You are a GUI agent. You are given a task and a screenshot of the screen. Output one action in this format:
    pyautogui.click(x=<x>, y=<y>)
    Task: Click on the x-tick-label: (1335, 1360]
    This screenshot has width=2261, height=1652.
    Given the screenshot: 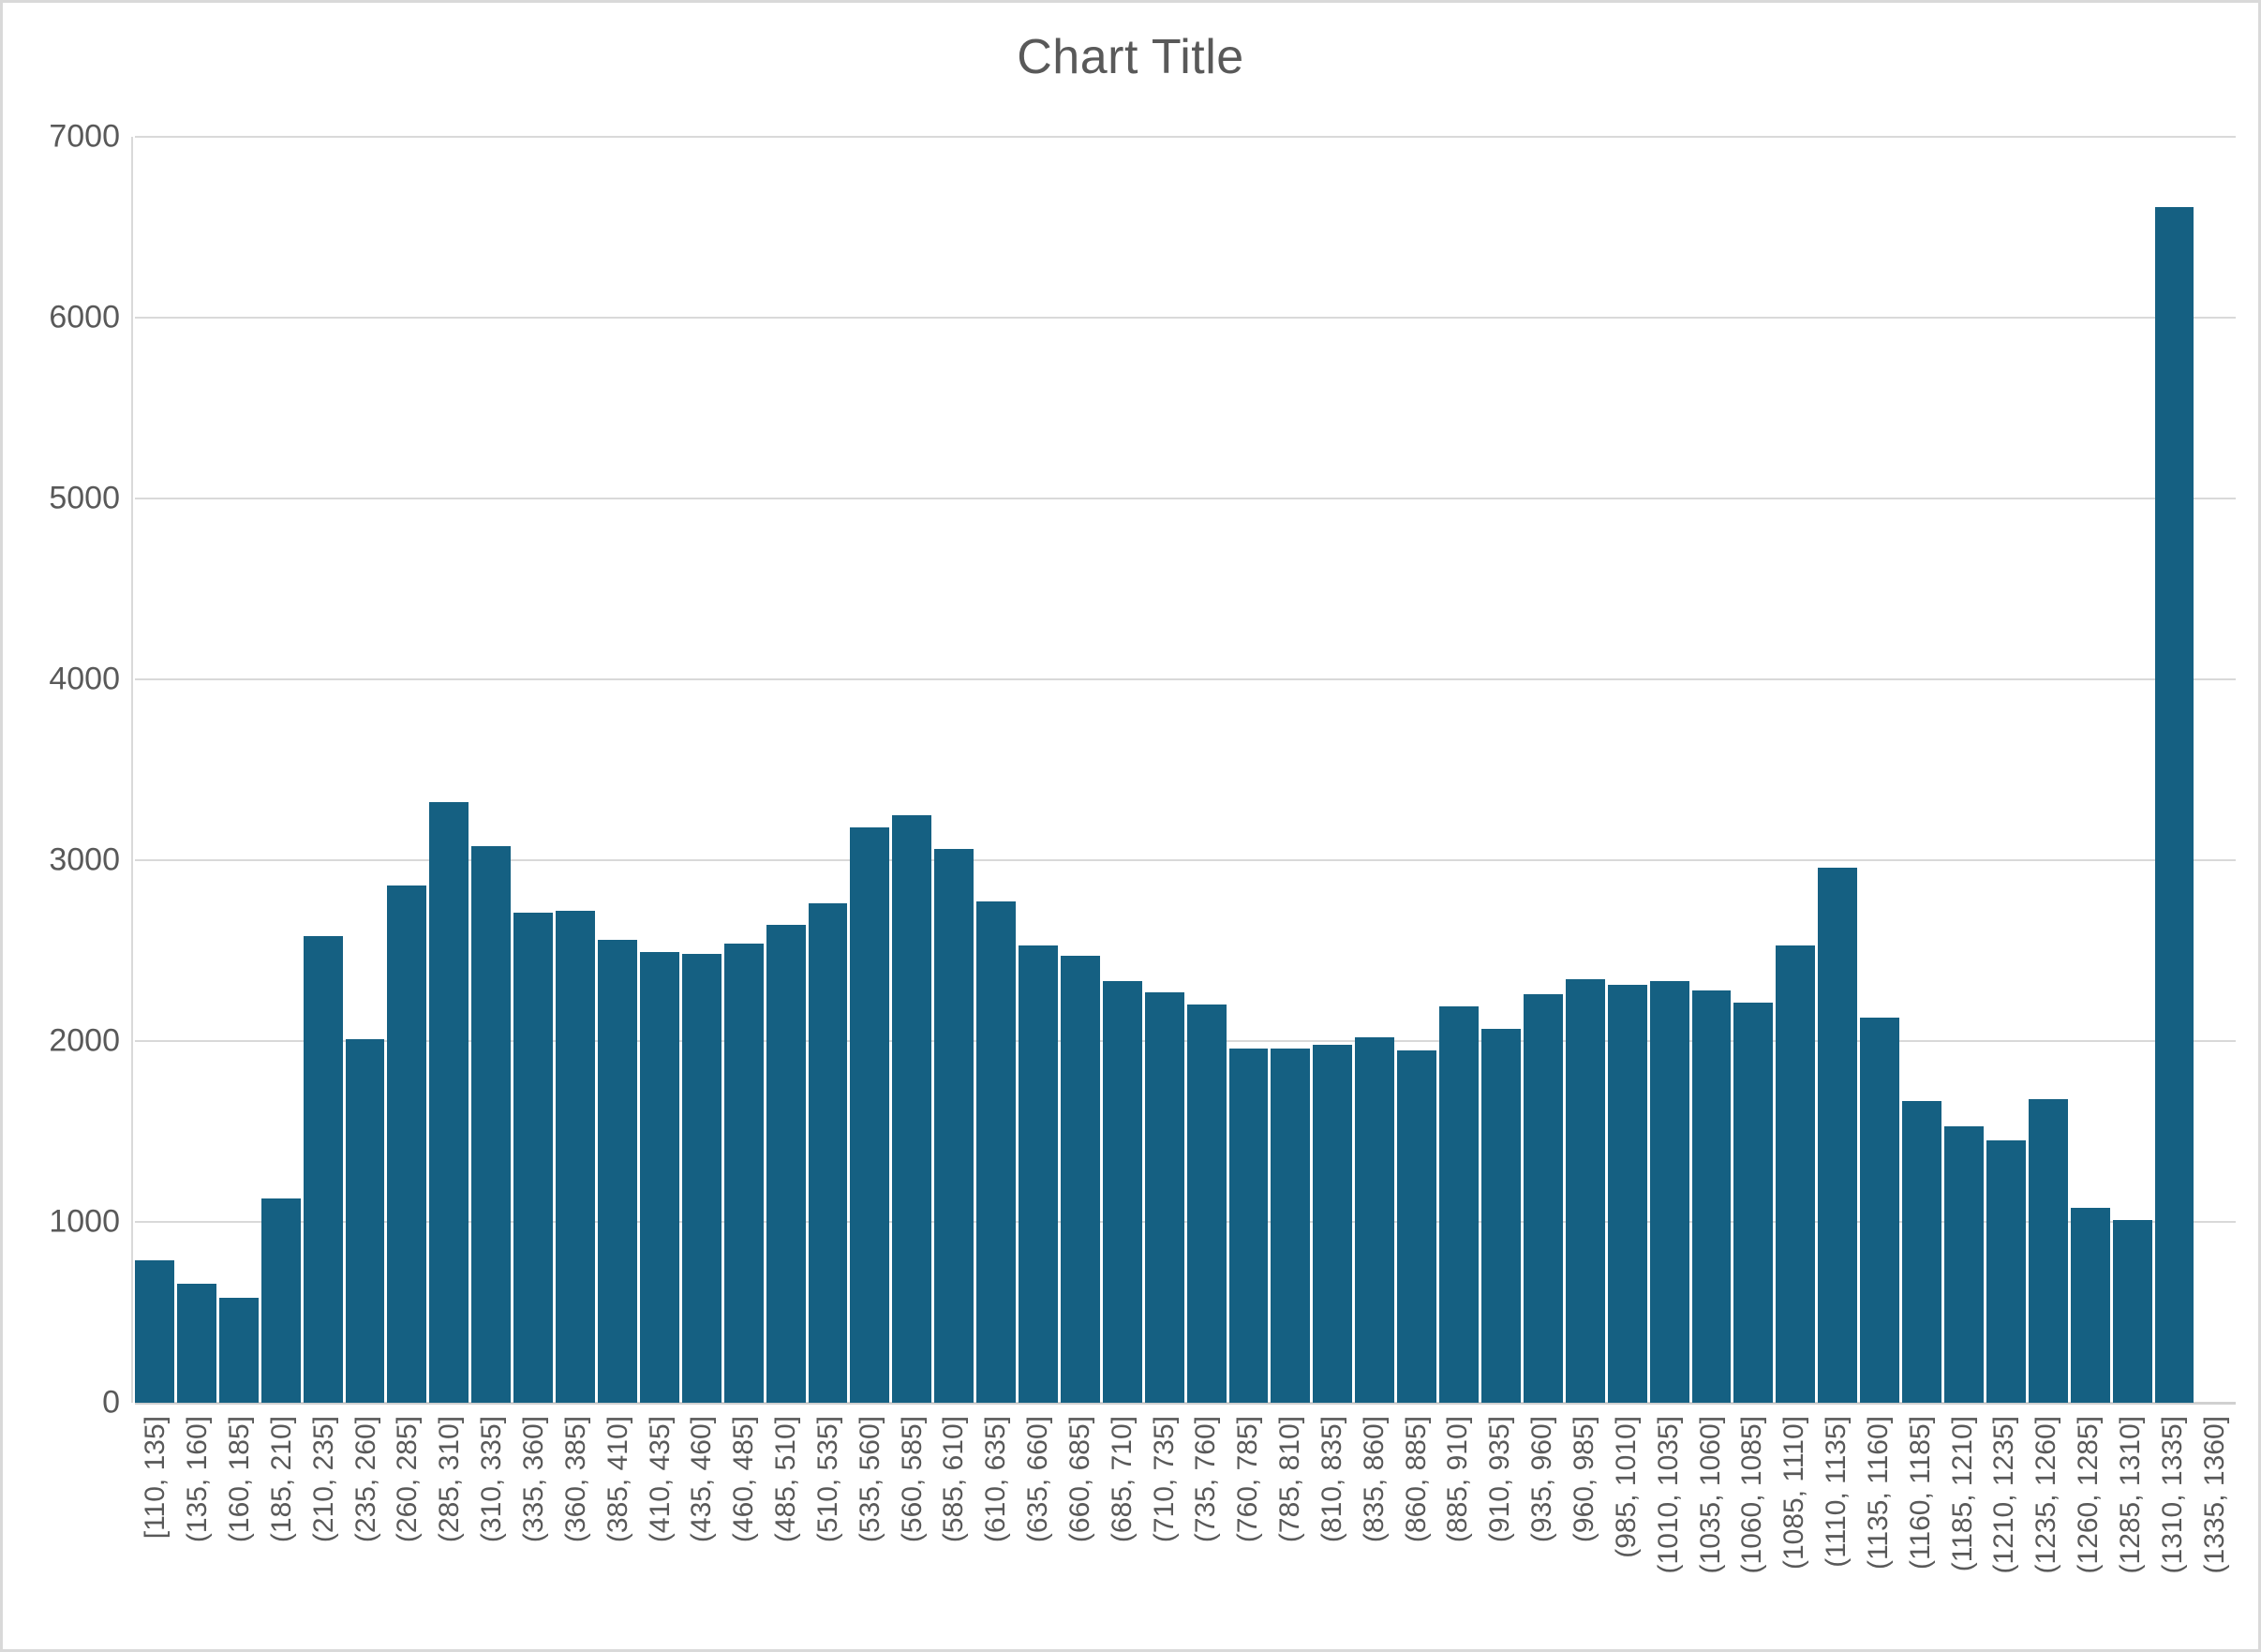 What is the action you would take?
    pyautogui.click(x=2214, y=1495)
    